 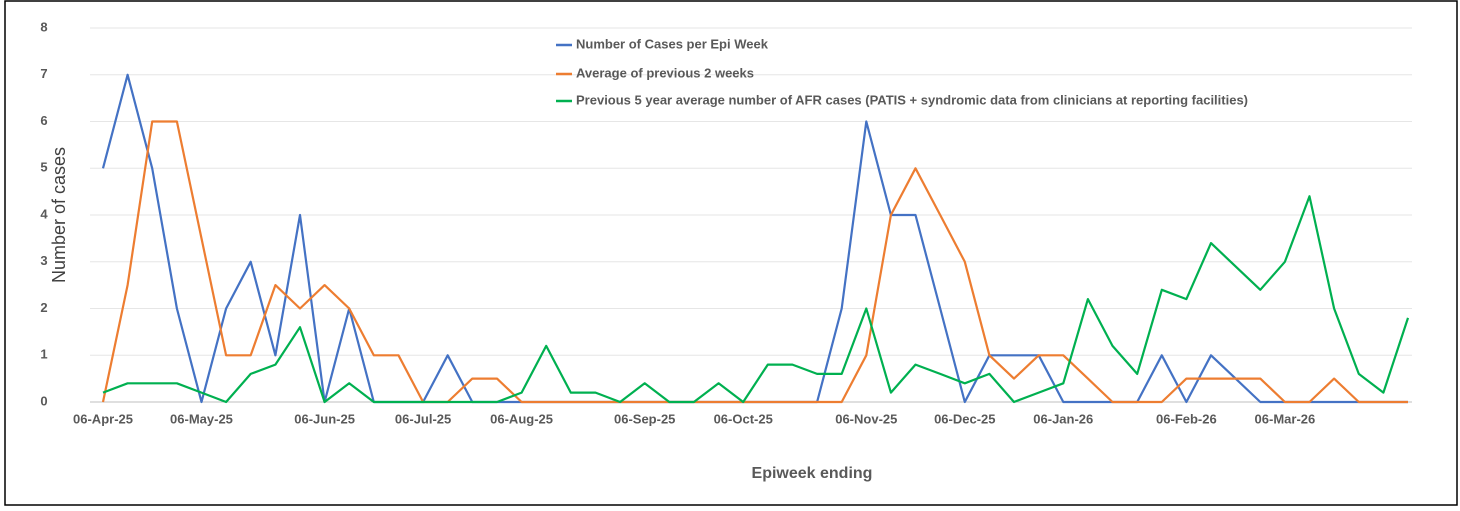 What do you see at coordinates (103, 418) in the screenshot?
I see `x-tick-label: 06-Apr-25` at bounding box center [103, 418].